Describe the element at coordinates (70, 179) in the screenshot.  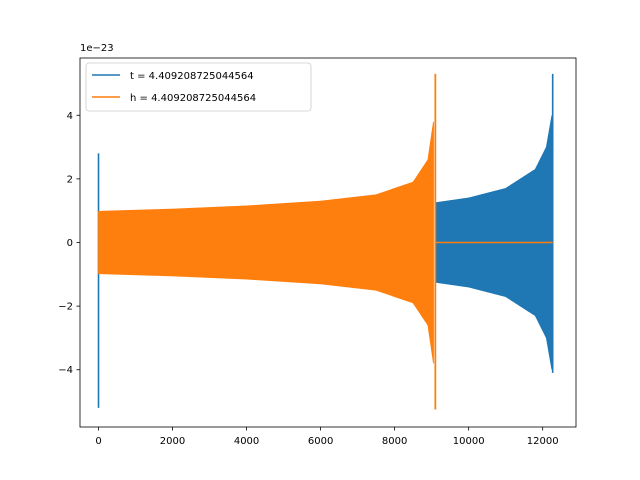
I see `y-tick-label: 2` at that location.